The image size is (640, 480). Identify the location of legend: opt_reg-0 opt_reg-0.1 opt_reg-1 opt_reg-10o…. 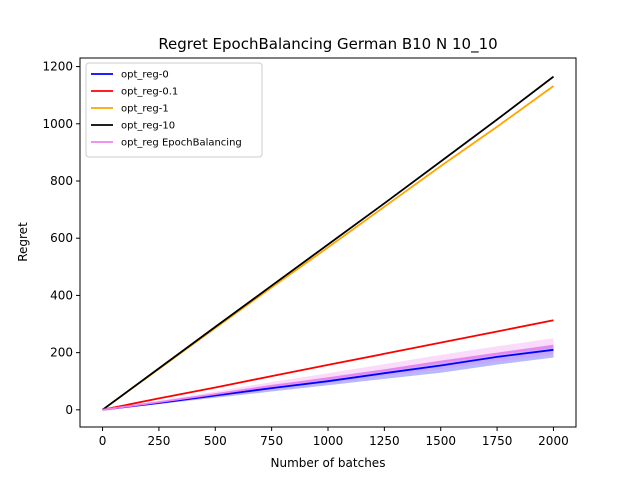
(174, 110).